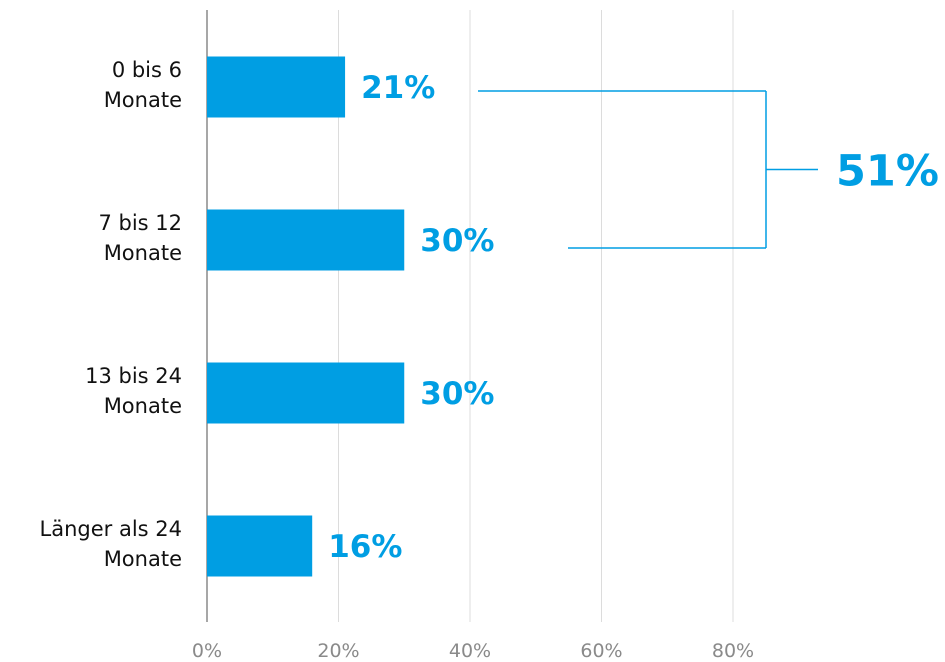 This screenshot has height=662, width=945. What do you see at coordinates (111, 544) in the screenshot?
I see `category-label: Länger als 24 Monate` at bounding box center [111, 544].